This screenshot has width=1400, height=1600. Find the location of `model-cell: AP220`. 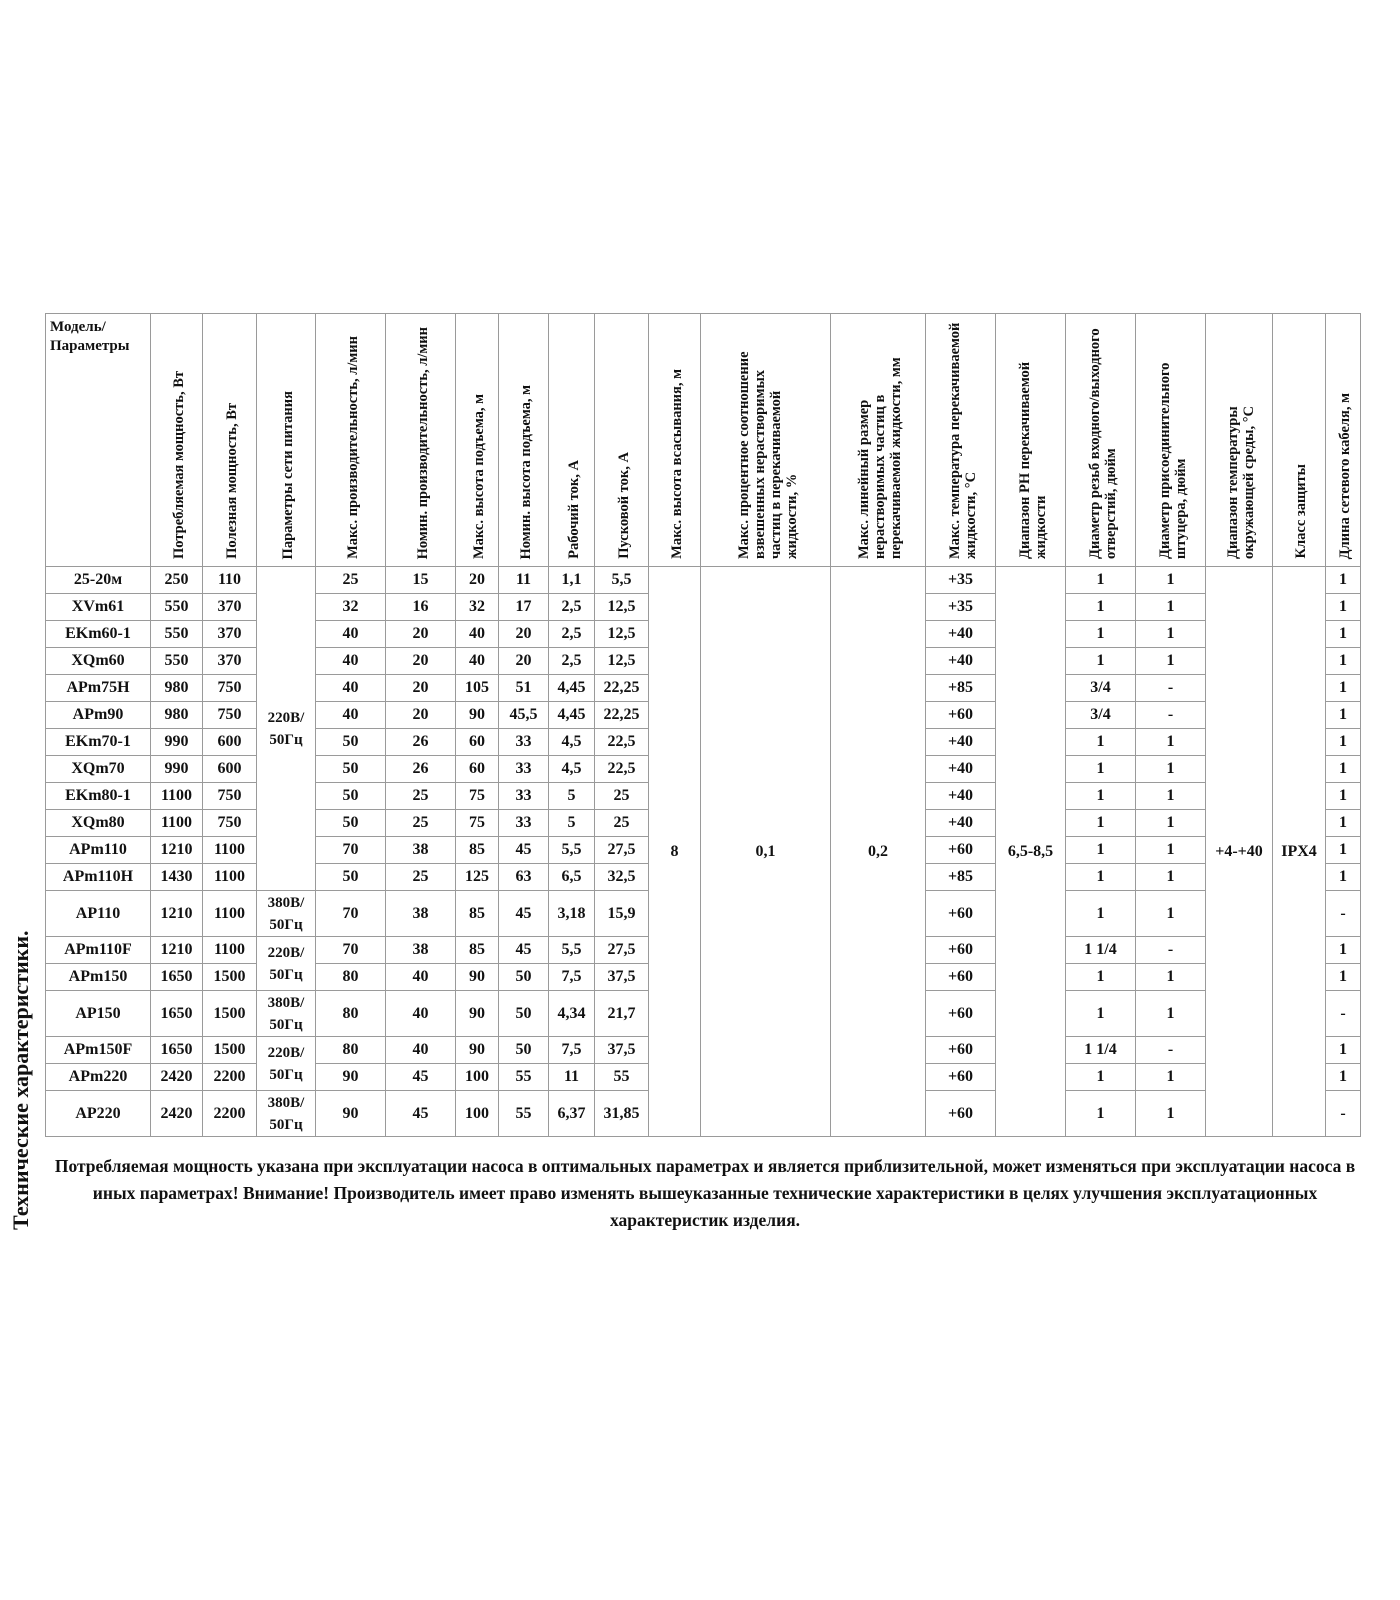

model-cell: AP220 is located at coordinates (98, 1113).